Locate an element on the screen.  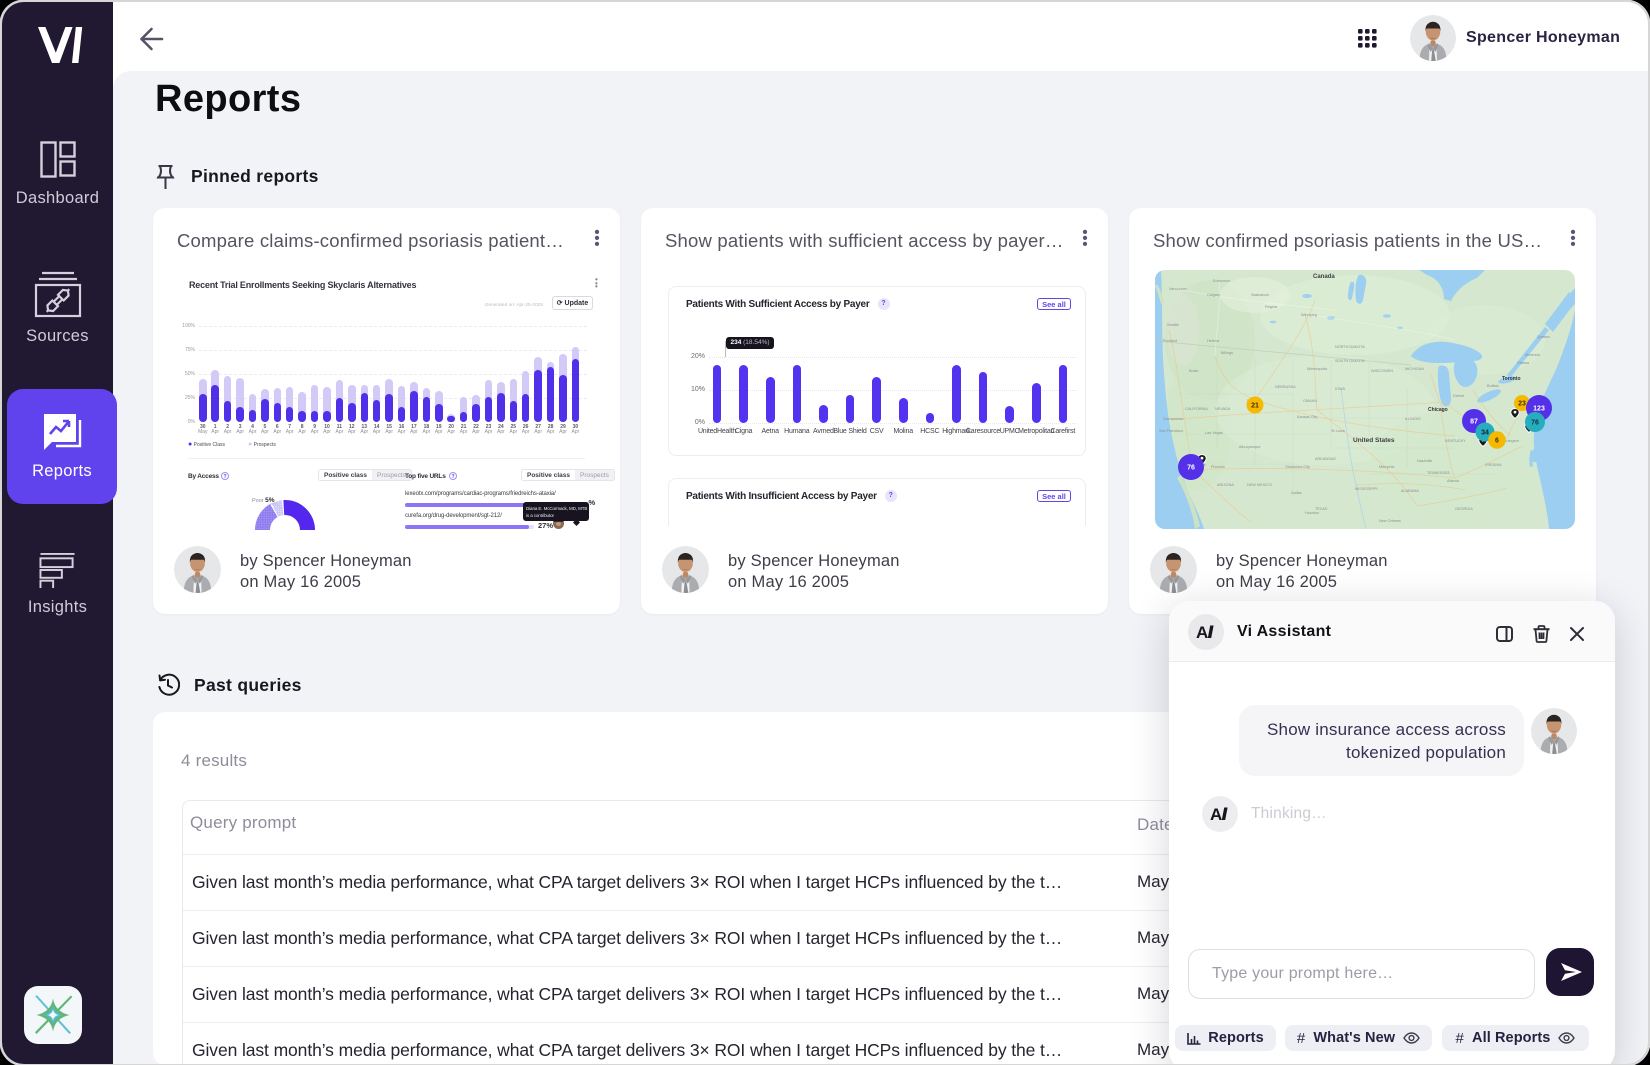
svg-text: 87 is located at coordinates (1474, 421).